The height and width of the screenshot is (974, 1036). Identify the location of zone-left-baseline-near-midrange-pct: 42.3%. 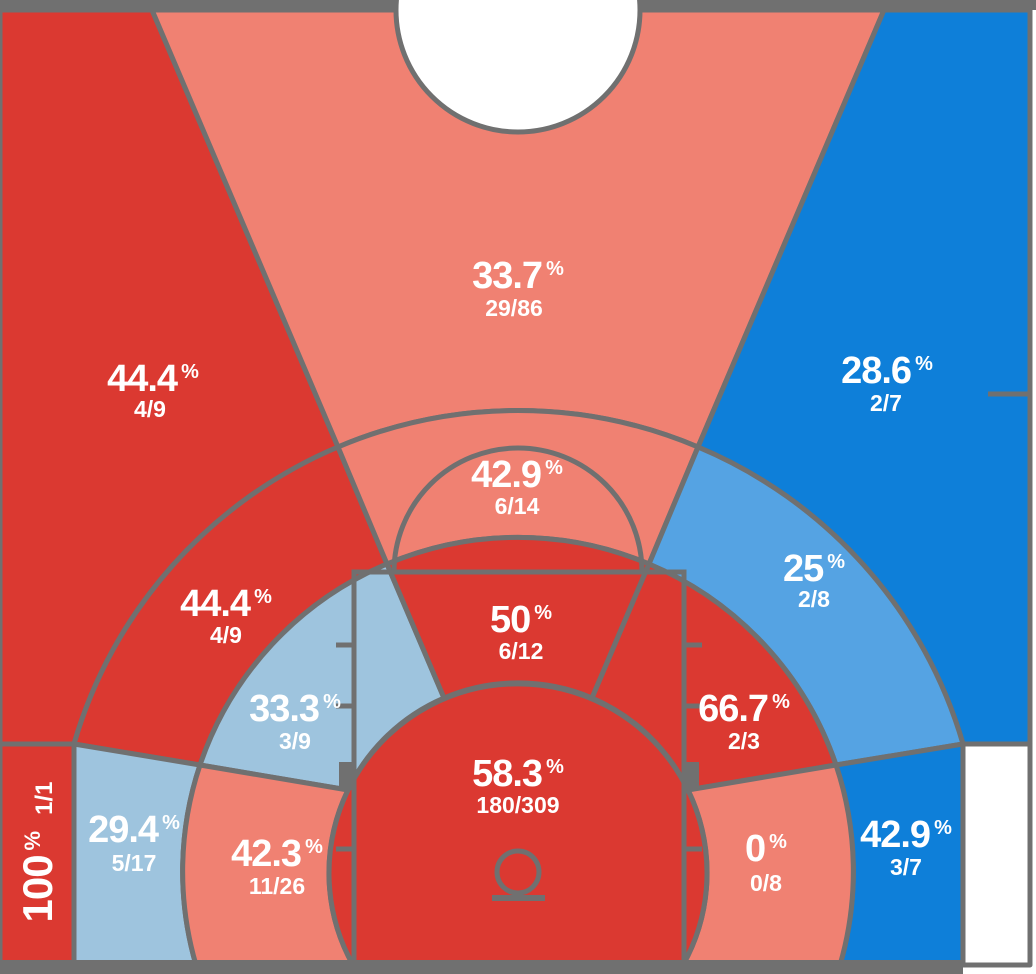
(277, 854).